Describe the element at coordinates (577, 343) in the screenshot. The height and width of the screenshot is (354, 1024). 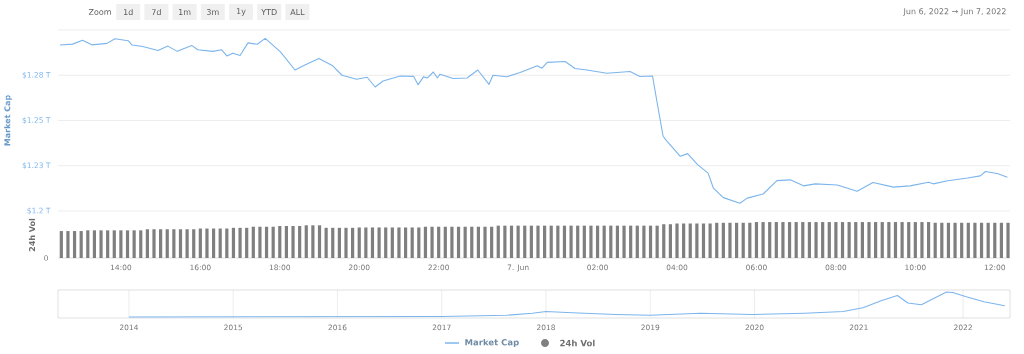
I see `legend-label: 24h Vol` at that location.